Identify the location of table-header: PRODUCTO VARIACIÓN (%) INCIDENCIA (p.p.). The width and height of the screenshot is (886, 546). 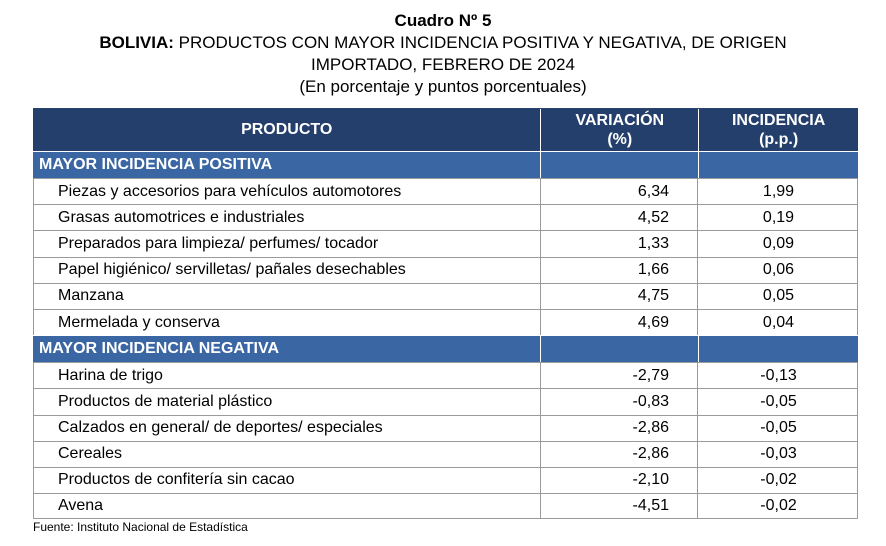
(445, 129).